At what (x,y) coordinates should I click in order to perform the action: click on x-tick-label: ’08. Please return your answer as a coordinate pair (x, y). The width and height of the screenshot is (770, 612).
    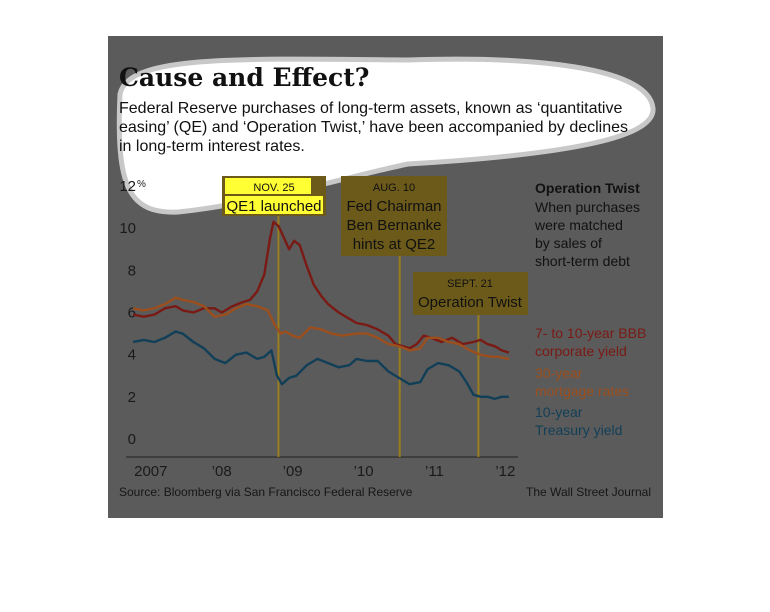
    Looking at the image, I should click on (222, 471).